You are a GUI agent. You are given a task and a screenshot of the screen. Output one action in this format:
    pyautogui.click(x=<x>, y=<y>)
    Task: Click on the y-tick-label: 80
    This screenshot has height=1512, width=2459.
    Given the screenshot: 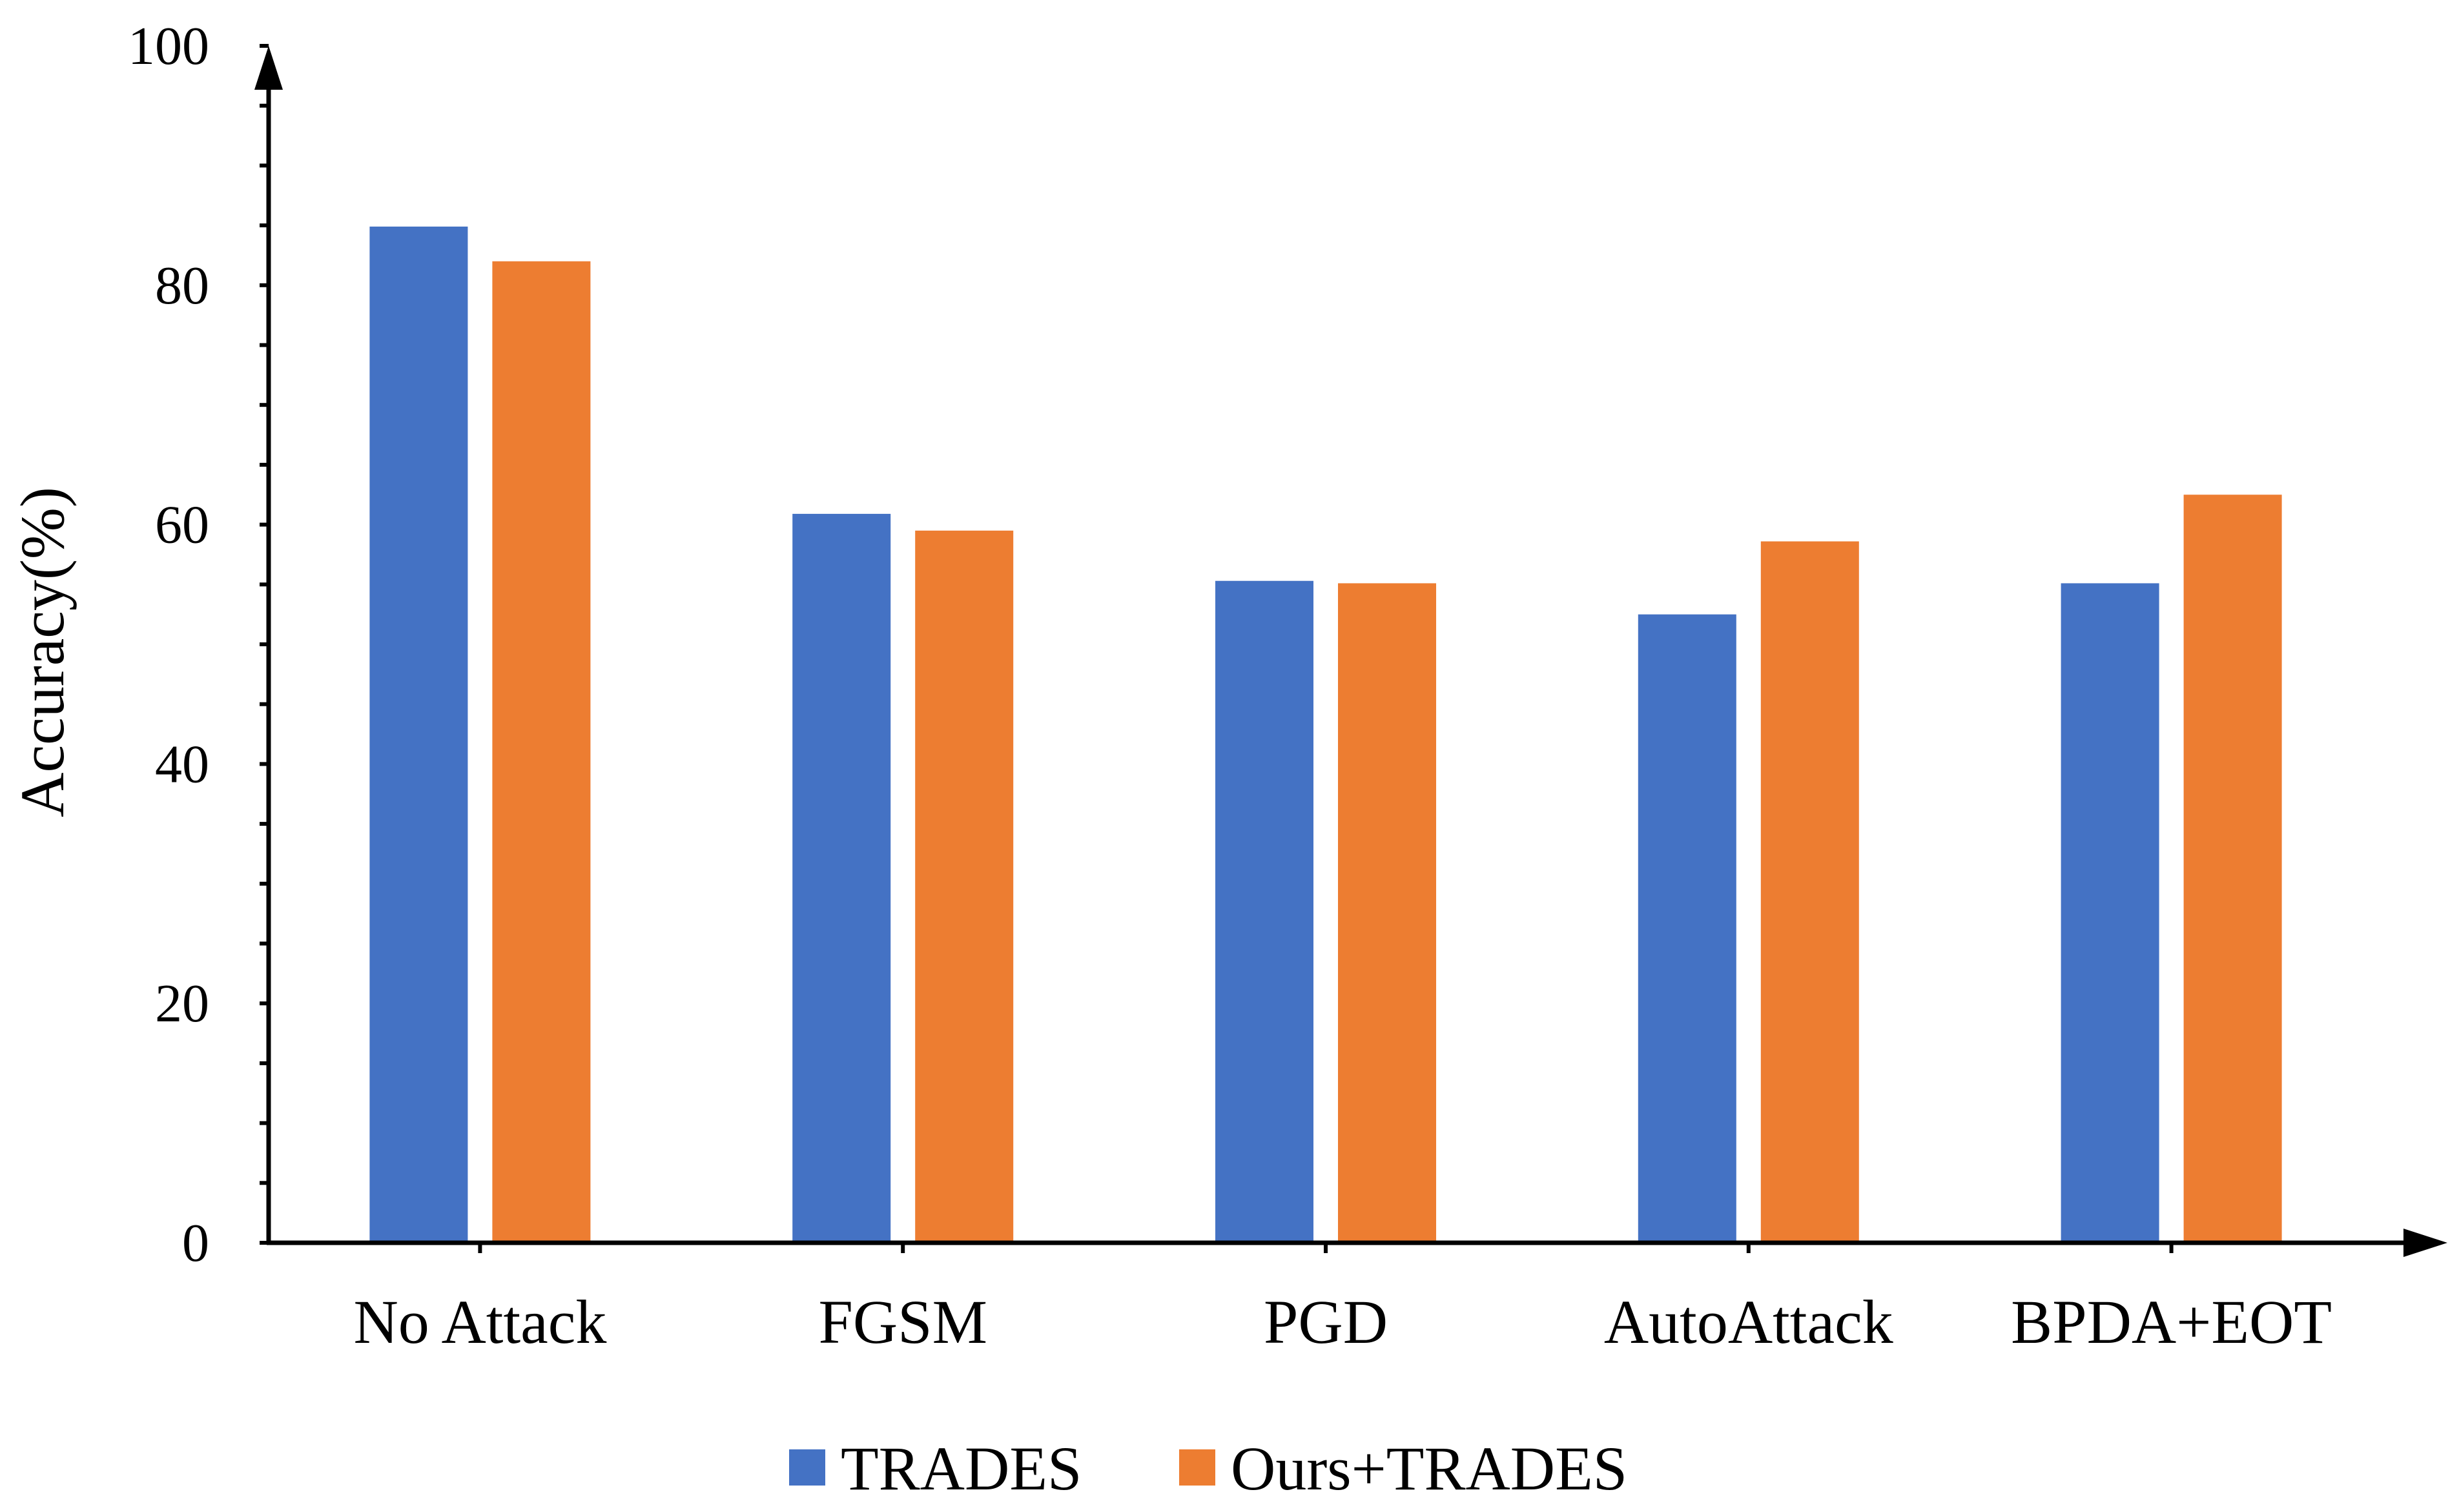 What is the action you would take?
    pyautogui.click(x=182, y=286)
    